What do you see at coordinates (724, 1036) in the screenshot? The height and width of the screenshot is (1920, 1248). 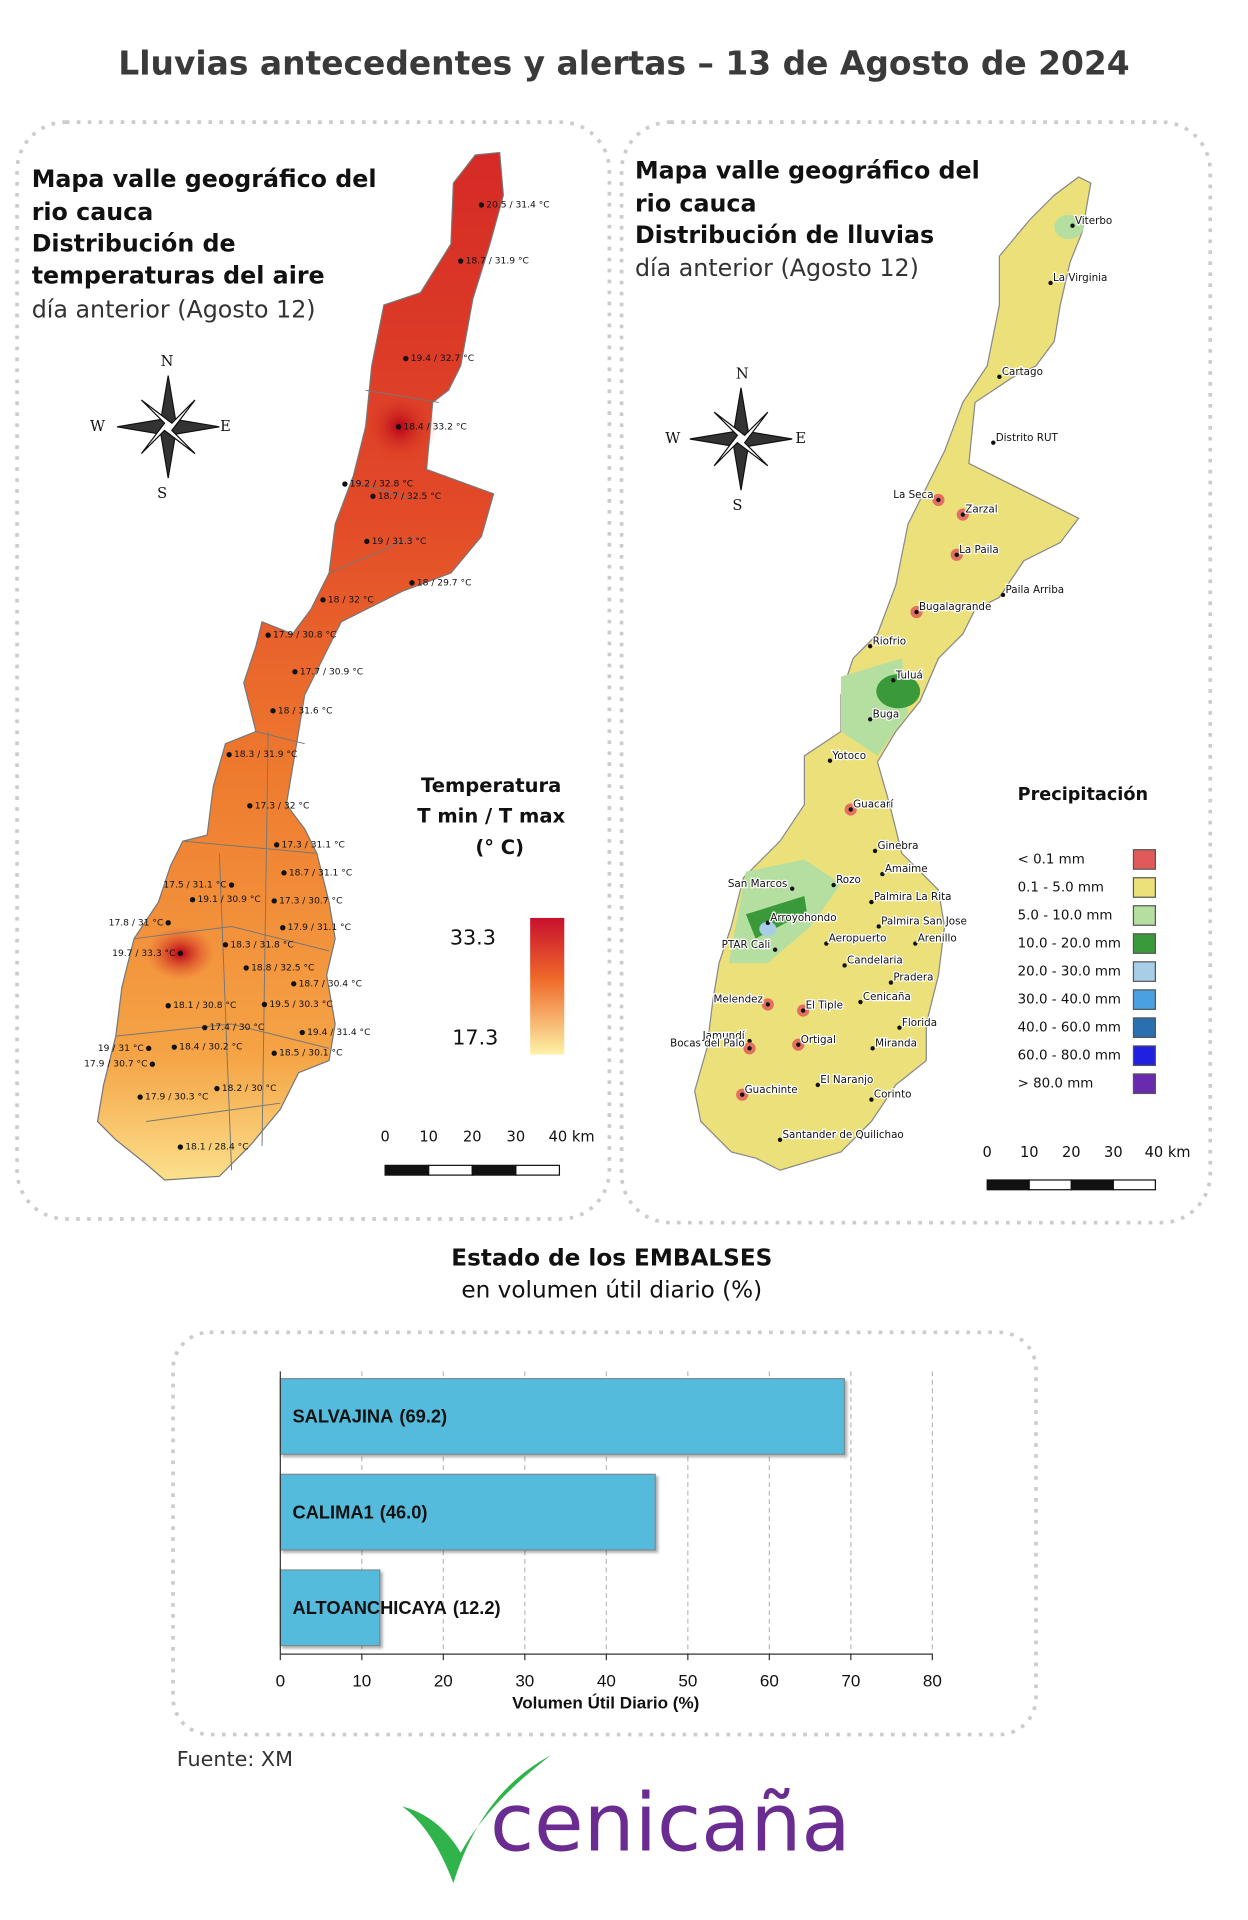 I see `station-label: Jamundí` at bounding box center [724, 1036].